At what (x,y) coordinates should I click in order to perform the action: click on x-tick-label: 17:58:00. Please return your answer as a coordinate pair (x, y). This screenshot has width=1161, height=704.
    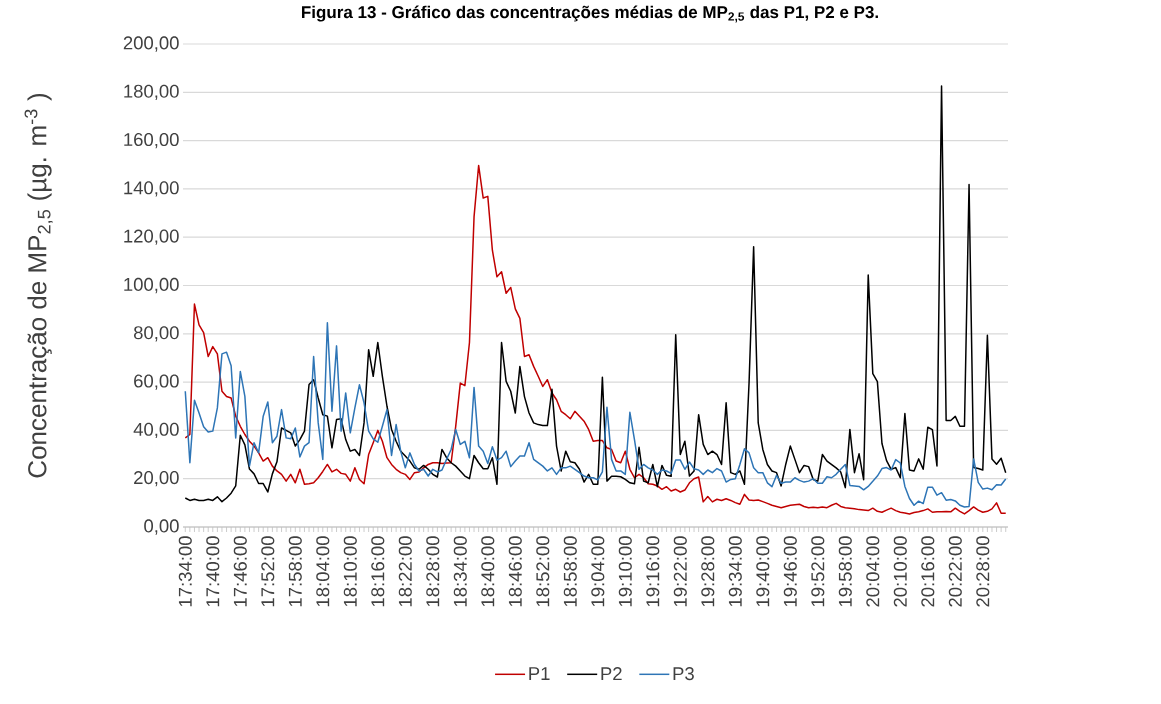
    Looking at the image, I should click on (295, 571).